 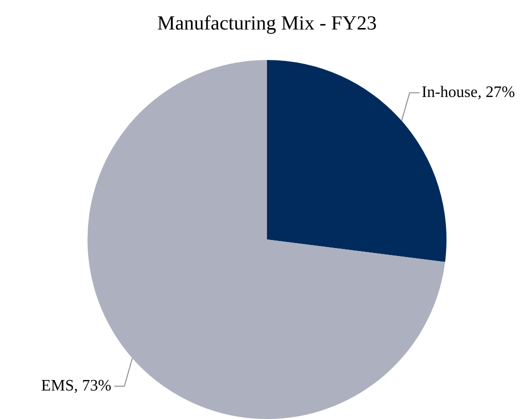 I want to click on chart-title: Manufacturing Mix - FY23, so click(x=267, y=23).